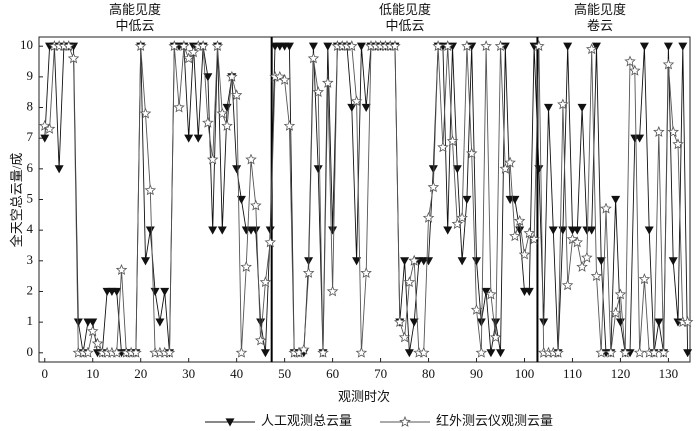 Image resolution: width=700 pixels, height=431 pixels. Describe the element at coordinates (332, 373) in the screenshot. I see `x-tick-label: 60` at that location.